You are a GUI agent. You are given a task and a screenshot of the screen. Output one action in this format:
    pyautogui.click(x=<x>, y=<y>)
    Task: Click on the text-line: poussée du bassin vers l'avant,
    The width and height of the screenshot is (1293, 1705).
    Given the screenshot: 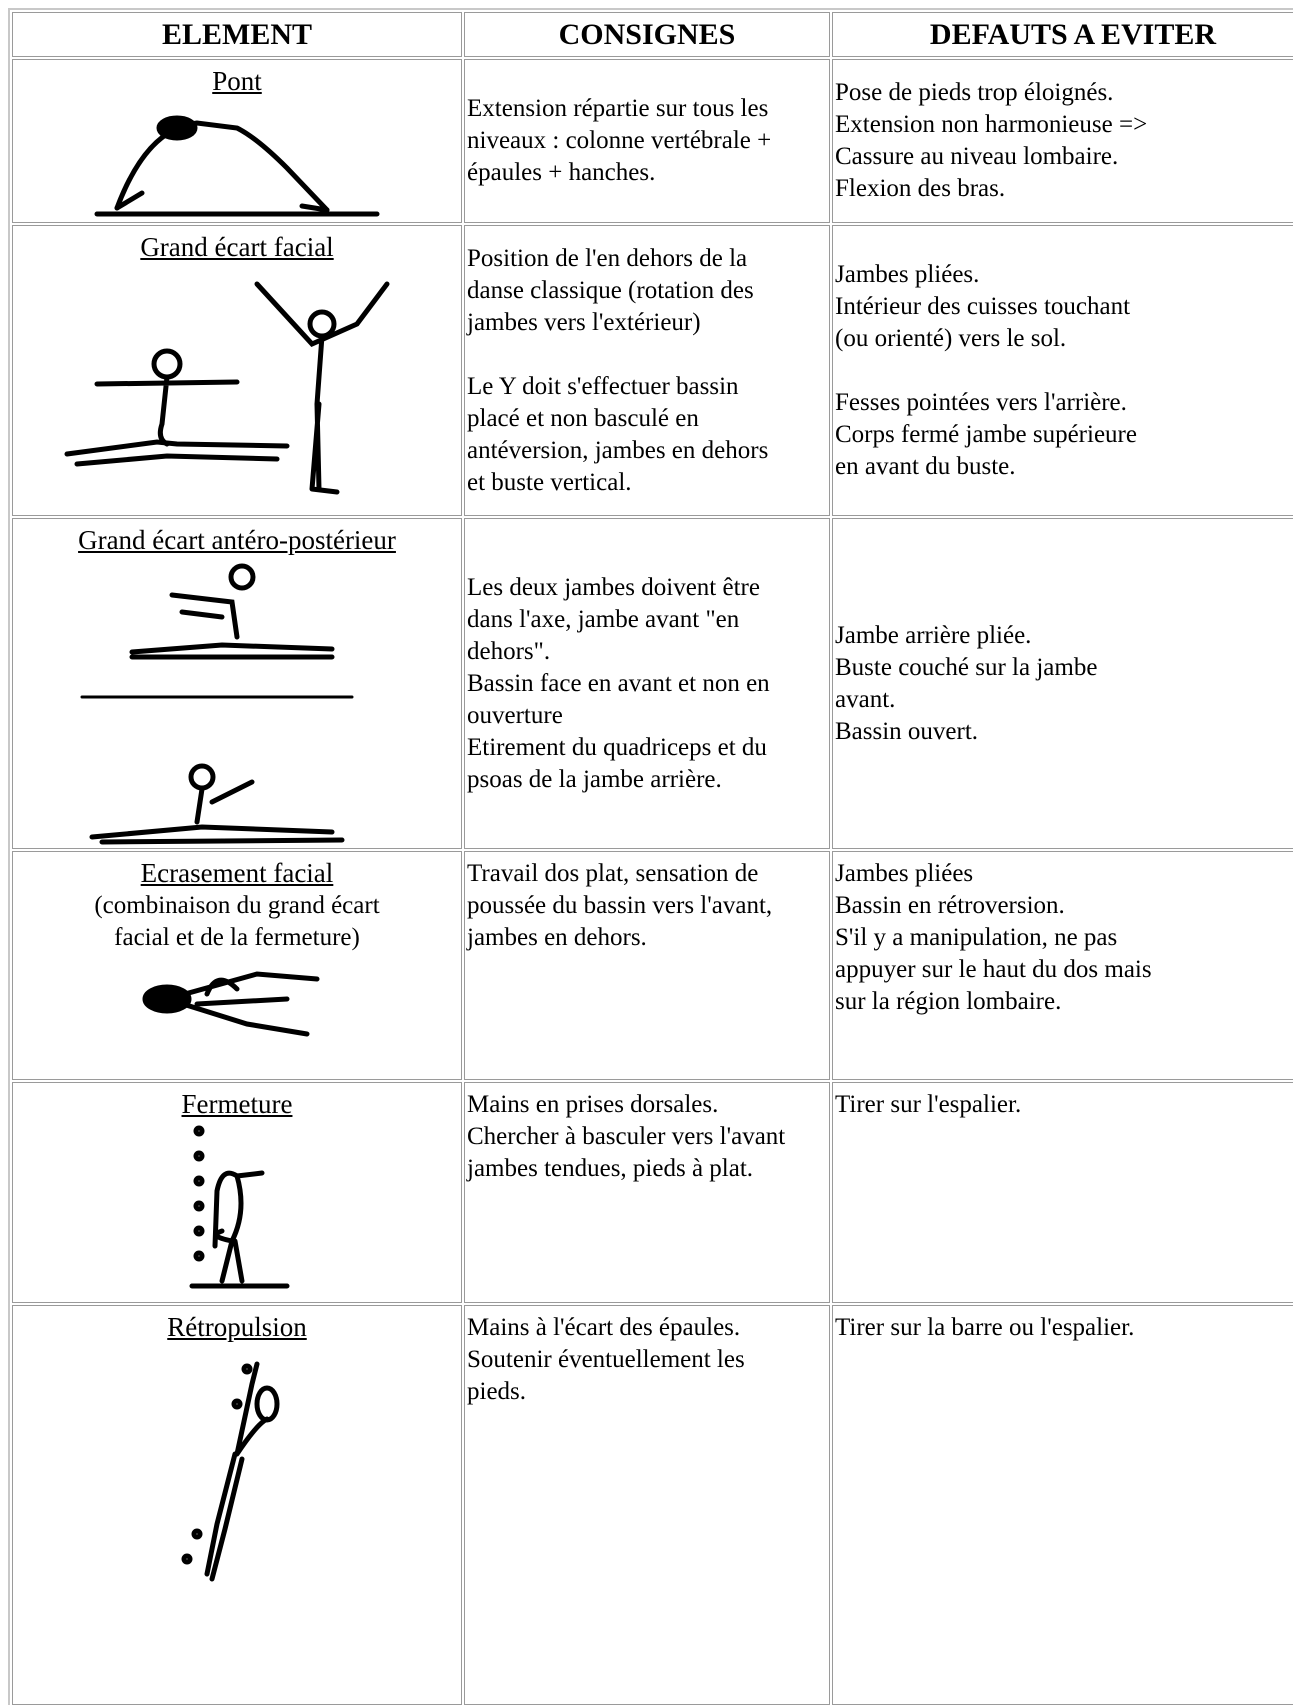 What is the action you would take?
    pyautogui.click(x=620, y=905)
    